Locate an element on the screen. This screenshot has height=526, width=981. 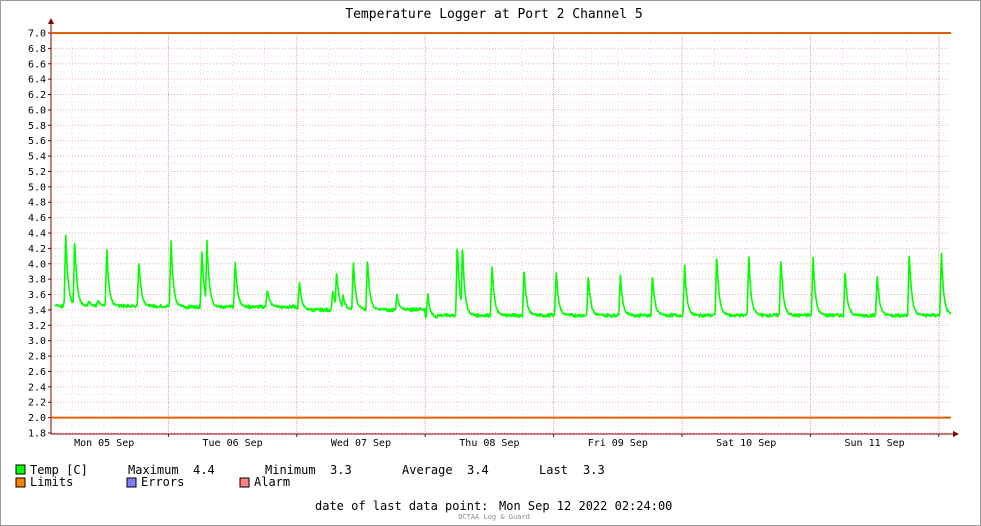
y-tick-label: 3.0 is located at coordinates (37, 341).